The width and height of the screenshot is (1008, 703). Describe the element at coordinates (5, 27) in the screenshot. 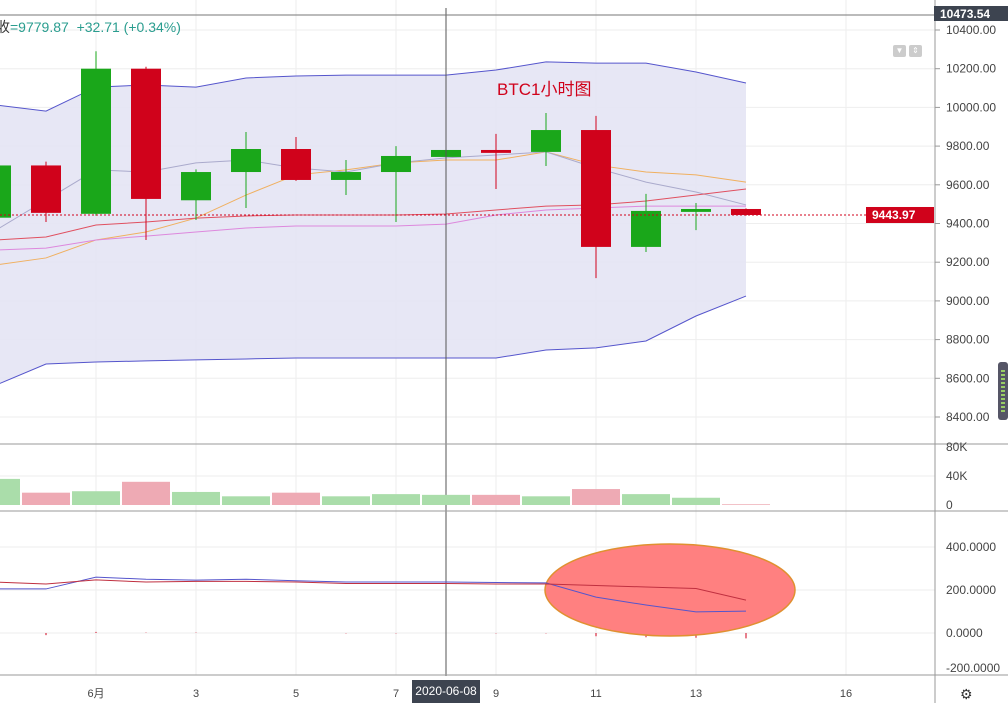

I see `close-label: 收` at that location.